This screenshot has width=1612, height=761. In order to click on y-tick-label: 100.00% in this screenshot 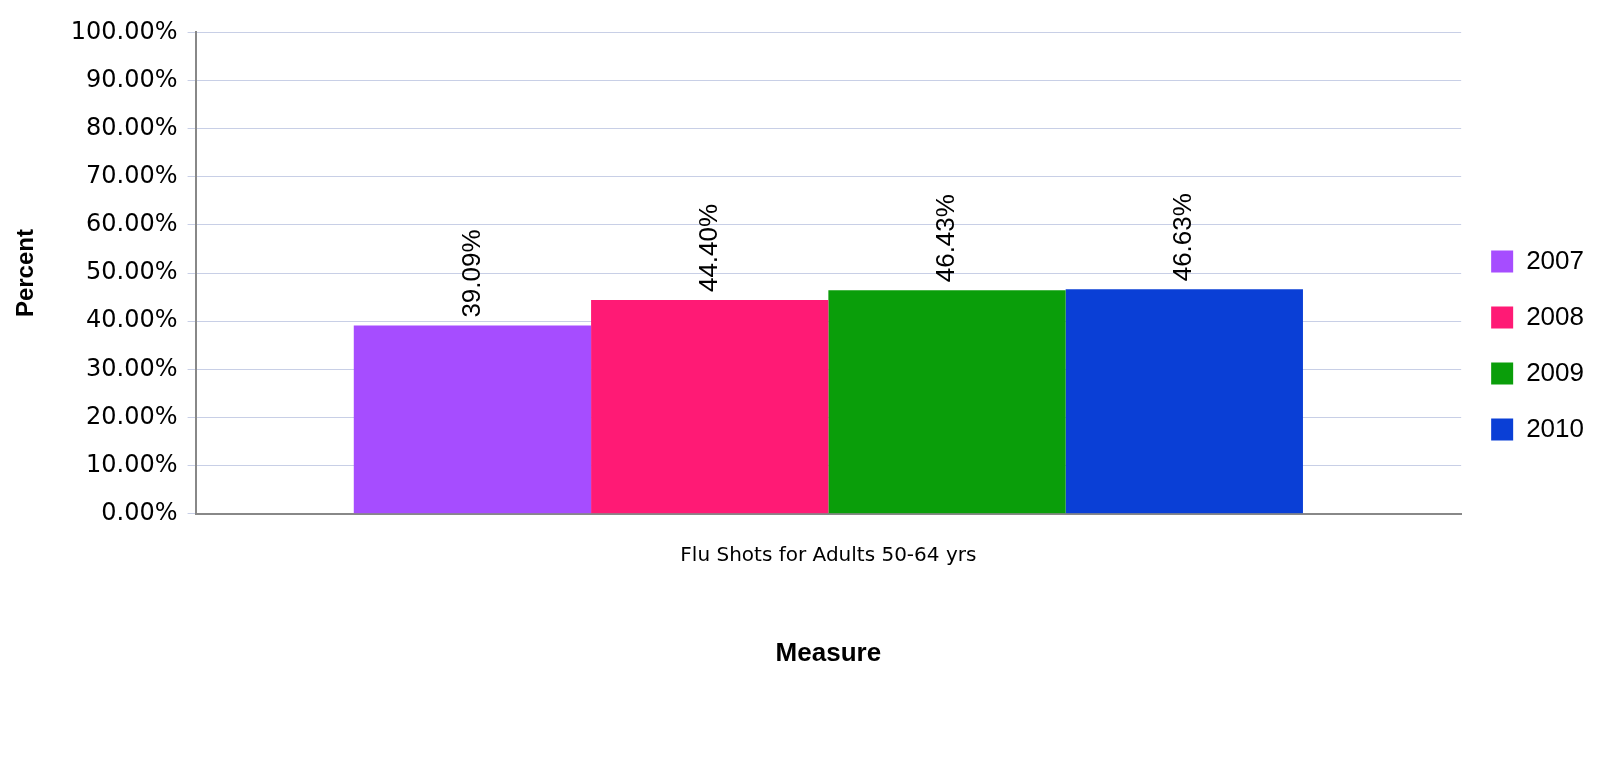, I will do `click(124, 30)`.